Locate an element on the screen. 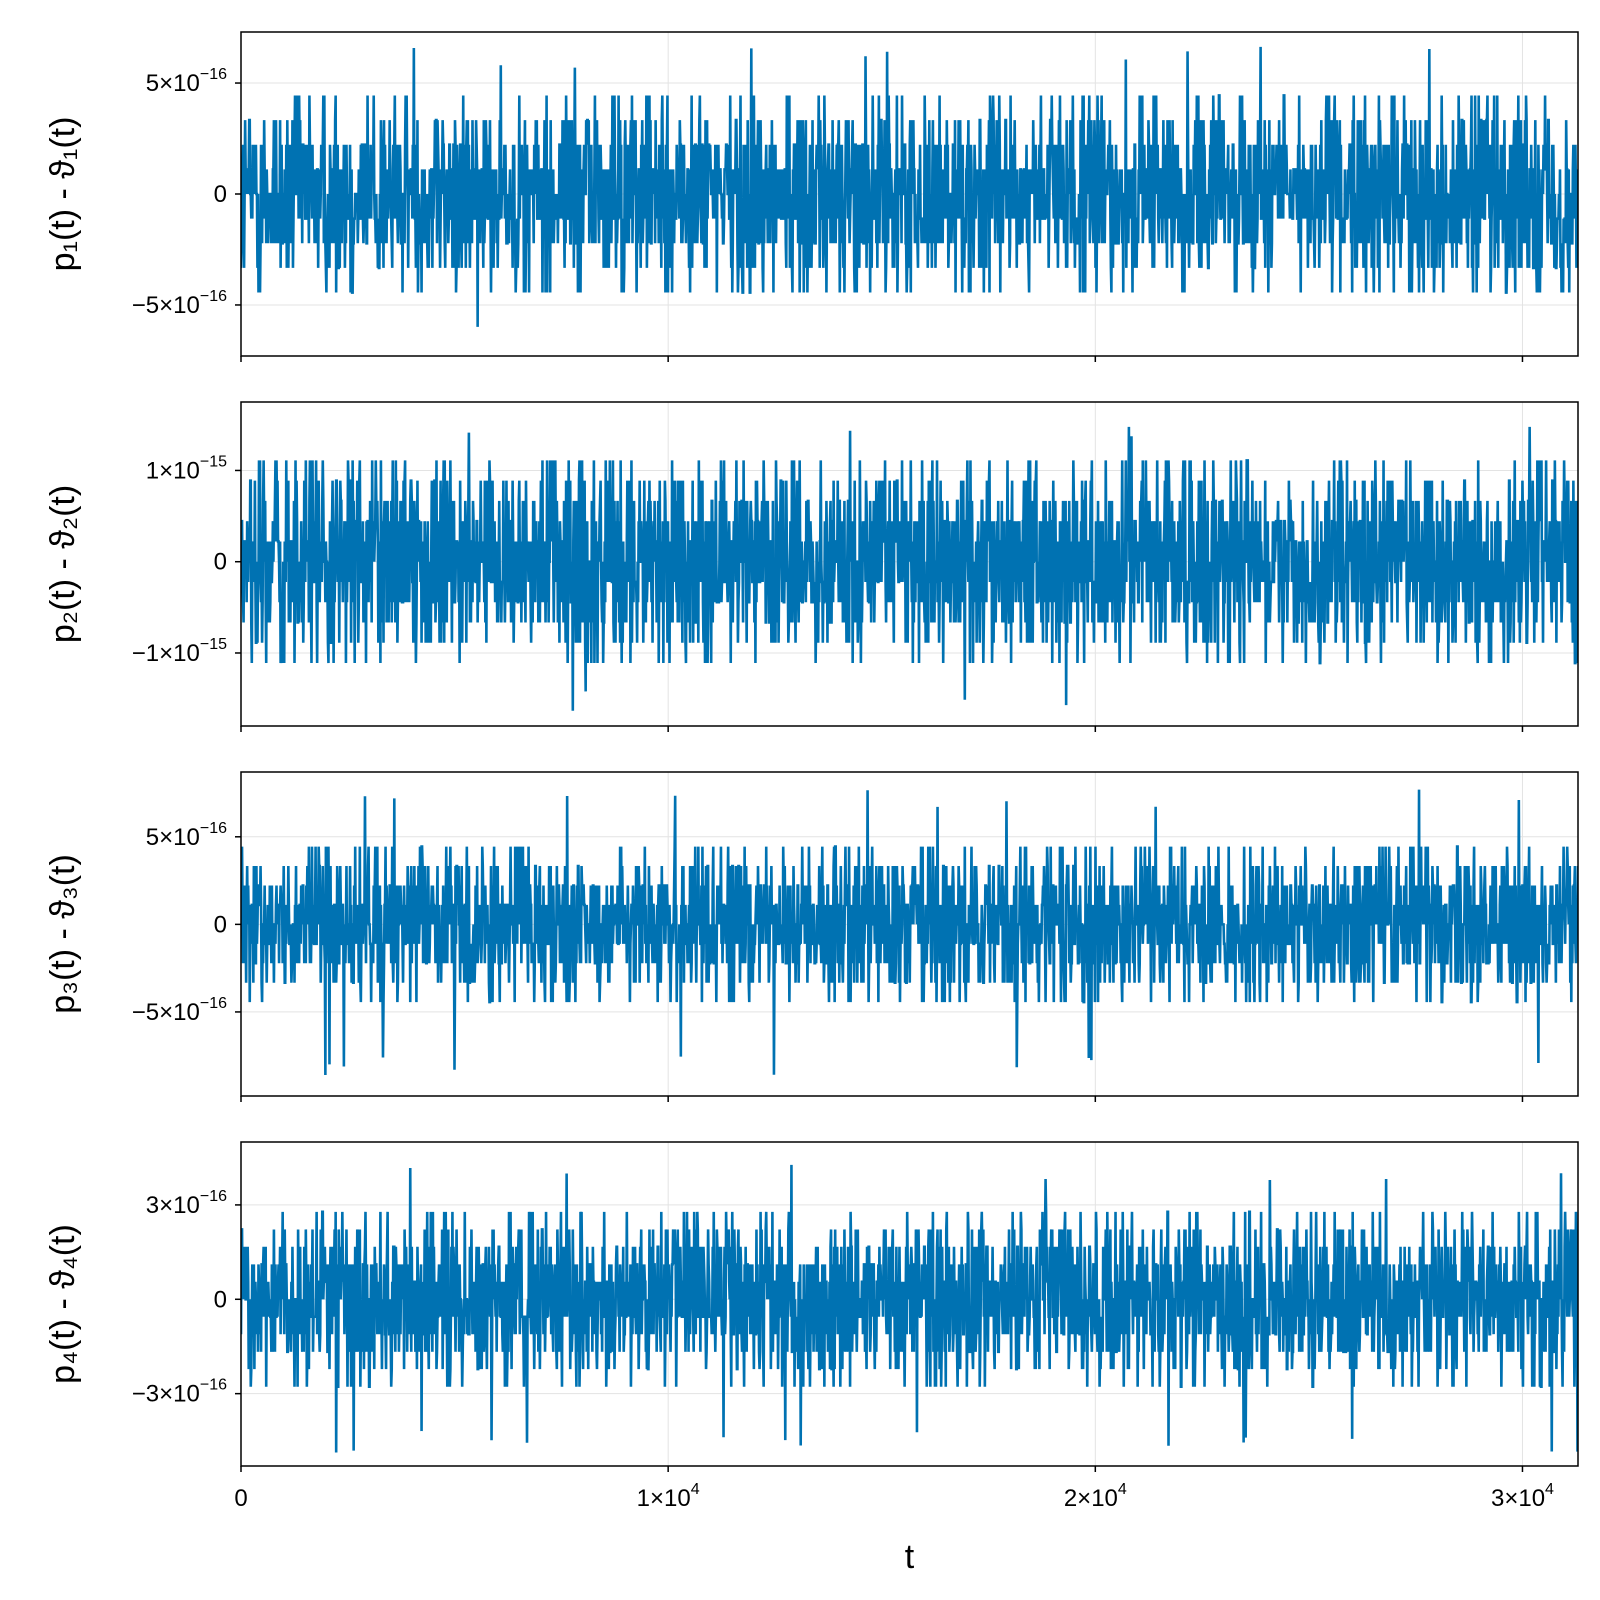  y-tick-label: 3×10⁻¹⁶ is located at coordinates (186, 1203).